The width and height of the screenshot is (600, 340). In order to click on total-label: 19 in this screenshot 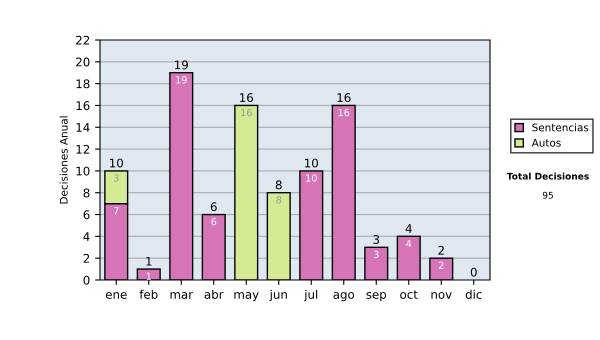, I will do `click(181, 65)`.